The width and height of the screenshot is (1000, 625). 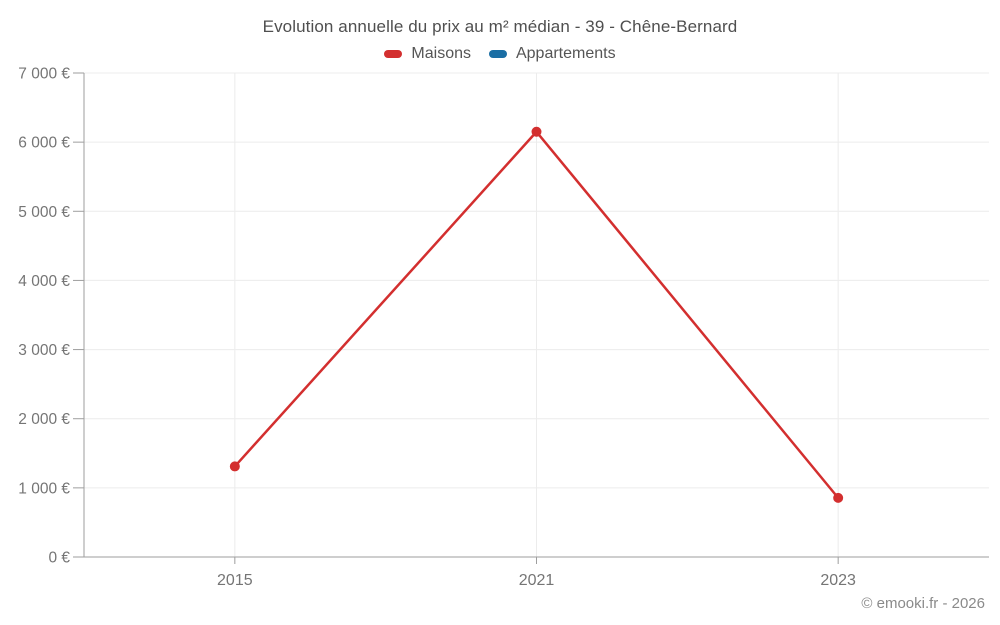 I want to click on svg-text: 2021, so click(x=537, y=580).